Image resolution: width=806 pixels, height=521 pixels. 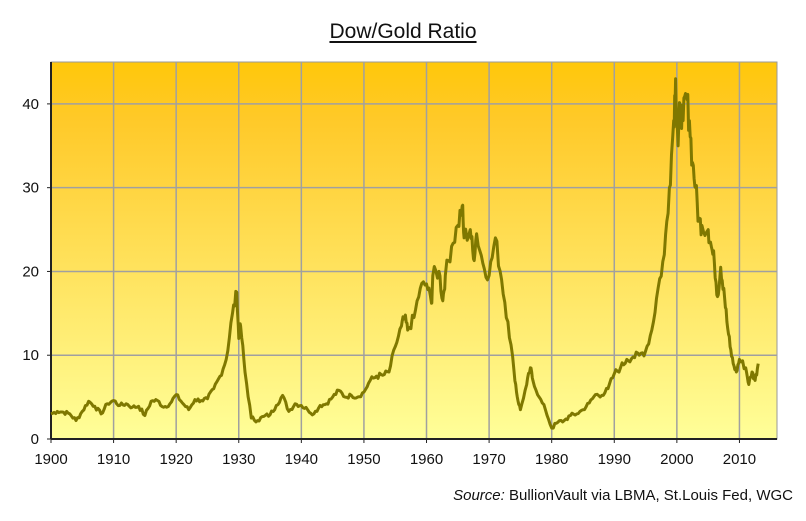 I want to click on source-label: Source:, so click(x=479, y=495).